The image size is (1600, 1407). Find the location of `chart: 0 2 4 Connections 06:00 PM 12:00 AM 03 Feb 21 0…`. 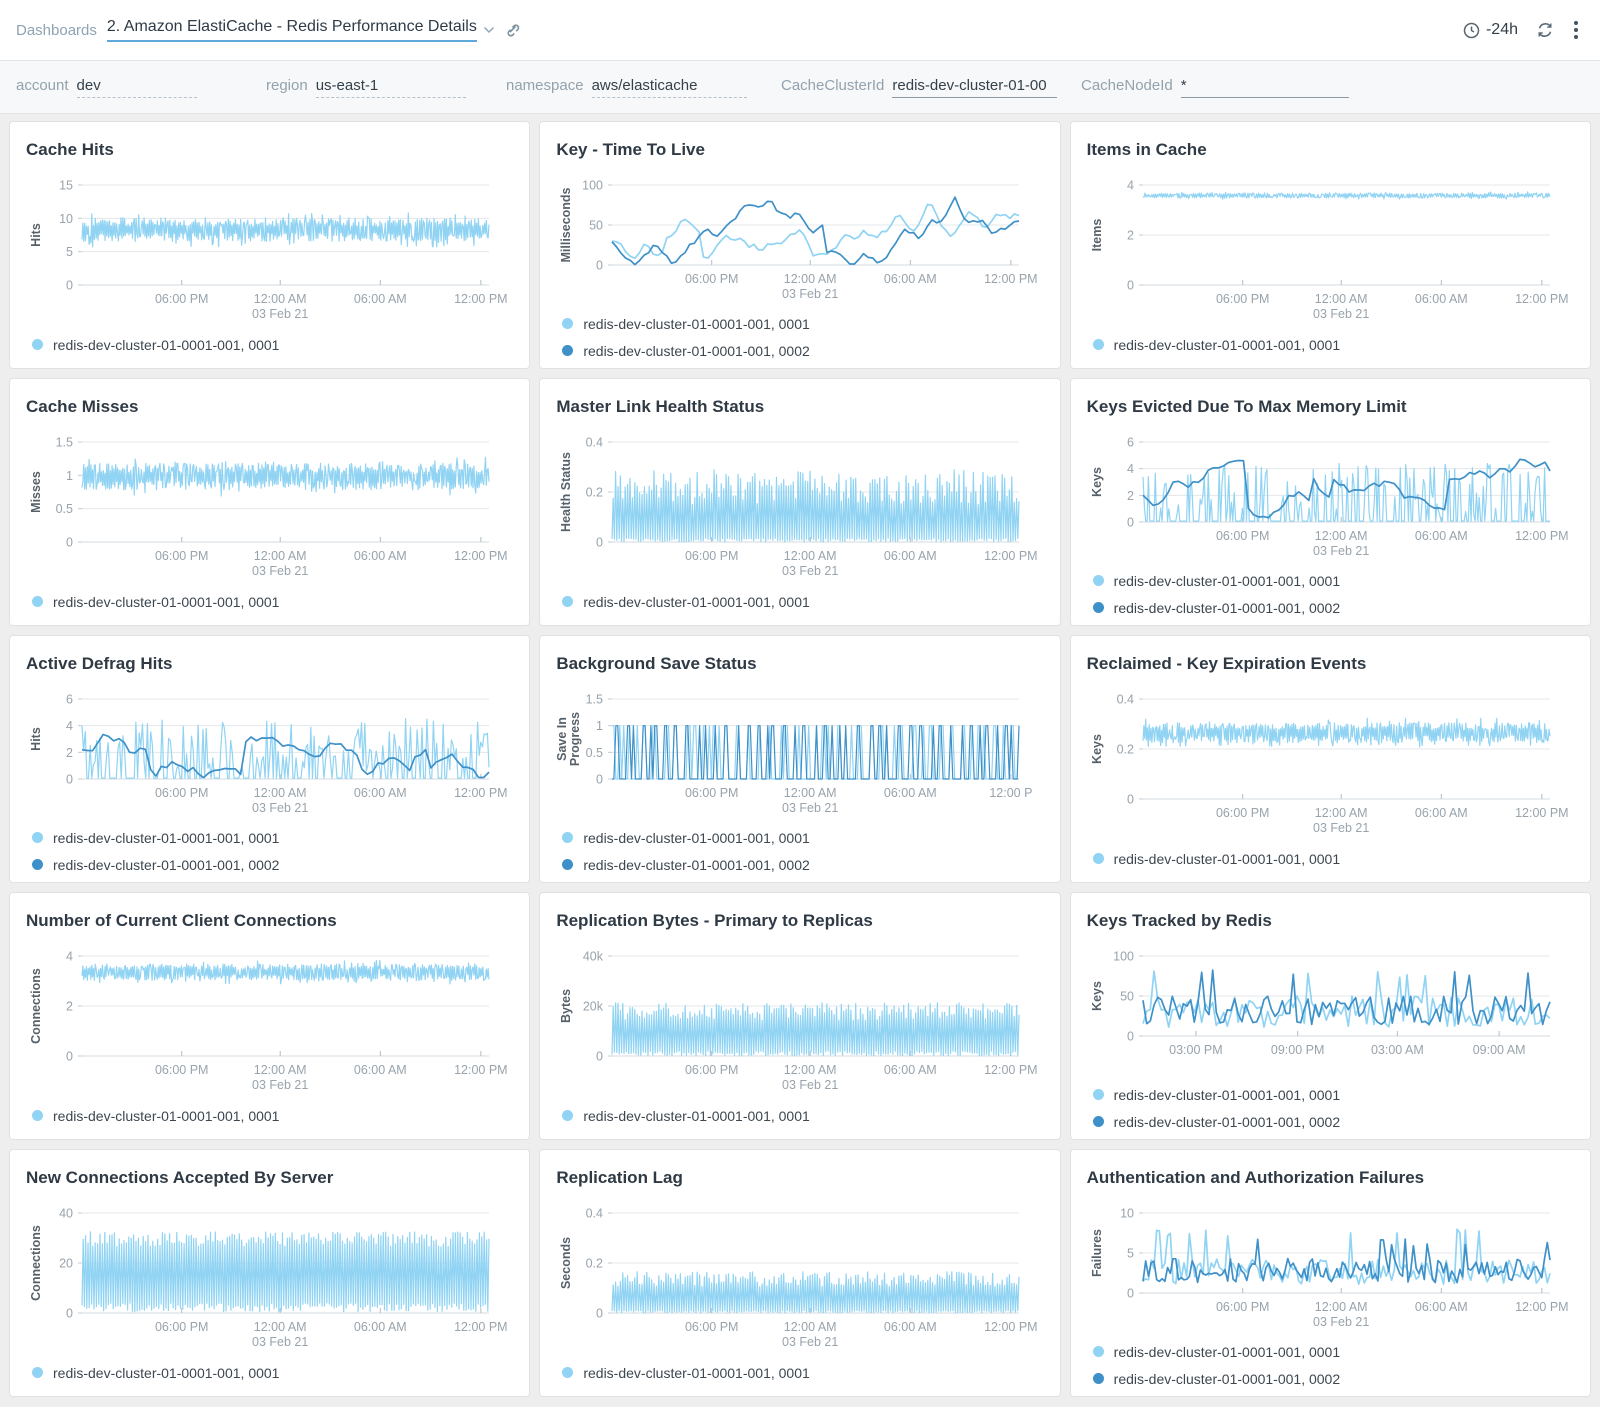

chart: 0 2 4 Connections 06:00 PM 12:00 AM 03 Feb 21 0… is located at coordinates (269, 1024).